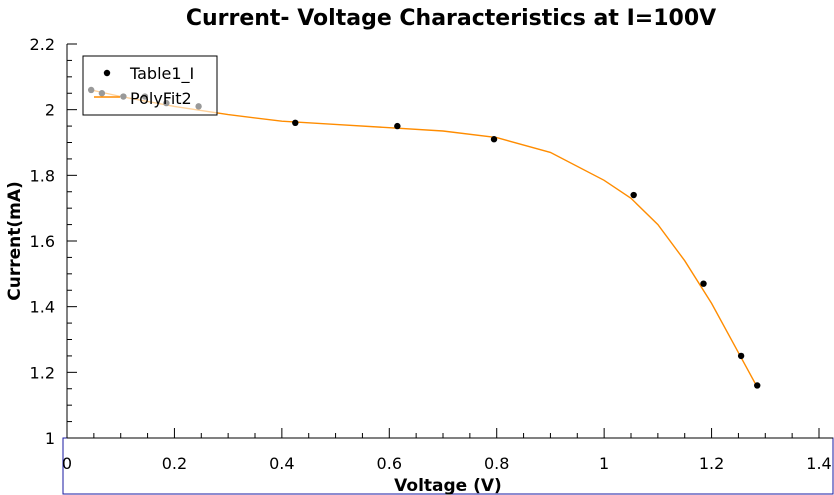 This screenshot has width=834, height=495. What do you see at coordinates (448, 485) in the screenshot?
I see `x-axis-label: Voltage (V)` at bounding box center [448, 485].